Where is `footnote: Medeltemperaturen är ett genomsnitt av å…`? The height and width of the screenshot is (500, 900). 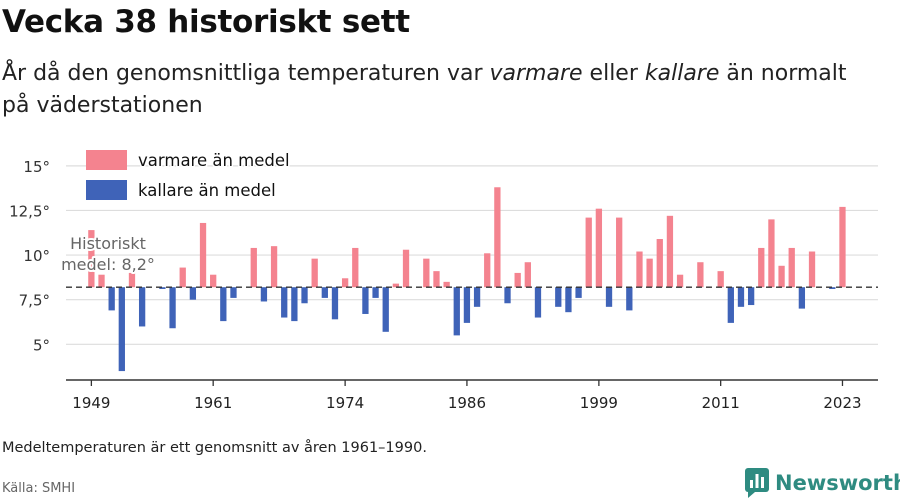
footnote: Medeltemperaturen är ett genomsnitt av å… is located at coordinates (214, 448).